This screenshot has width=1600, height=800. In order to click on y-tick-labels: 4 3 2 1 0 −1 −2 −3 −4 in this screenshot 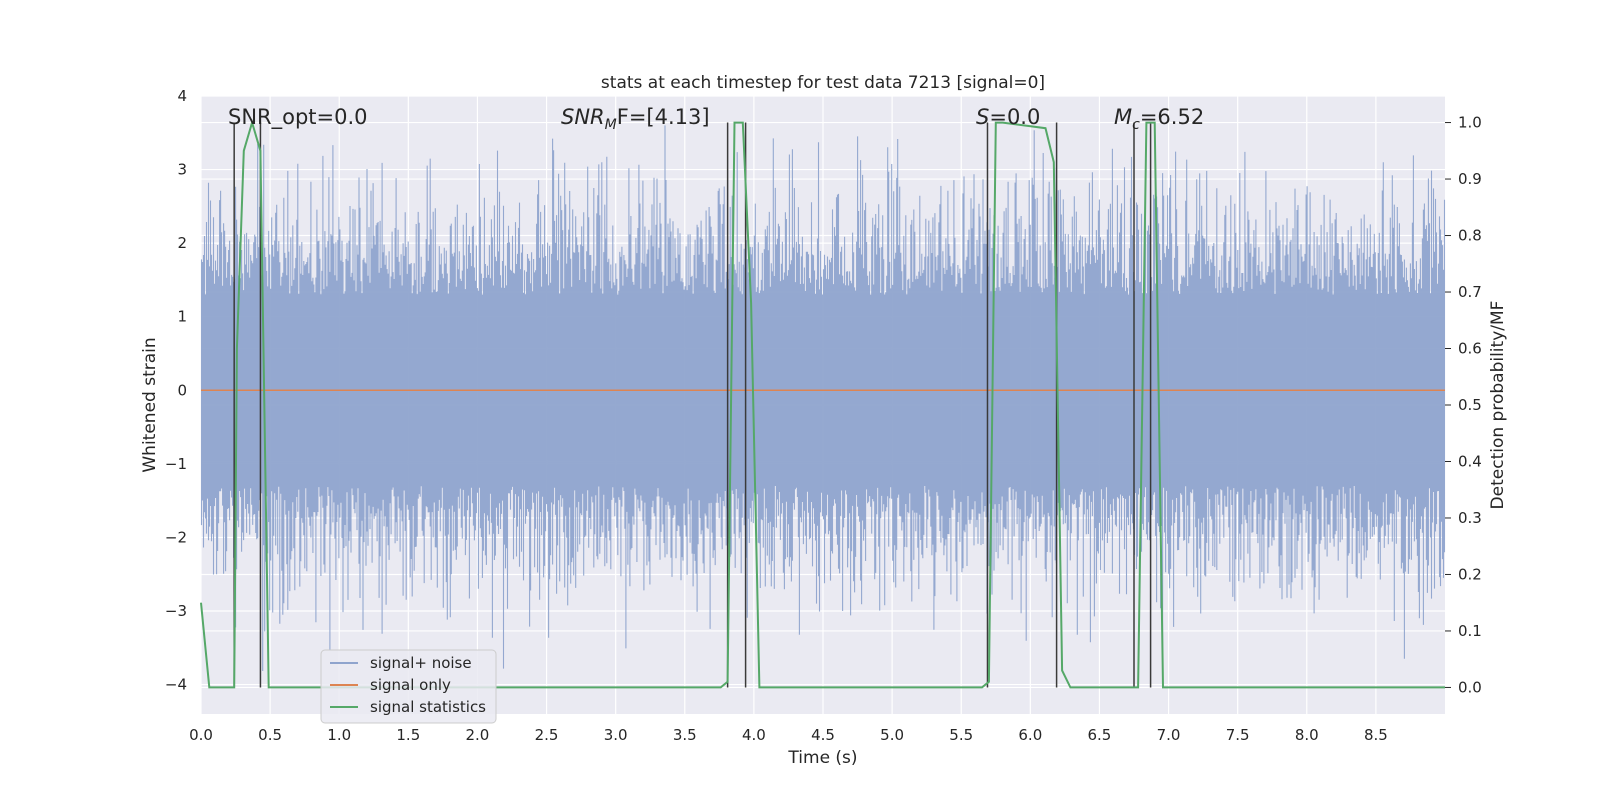, I will do `click(176, 390)`.